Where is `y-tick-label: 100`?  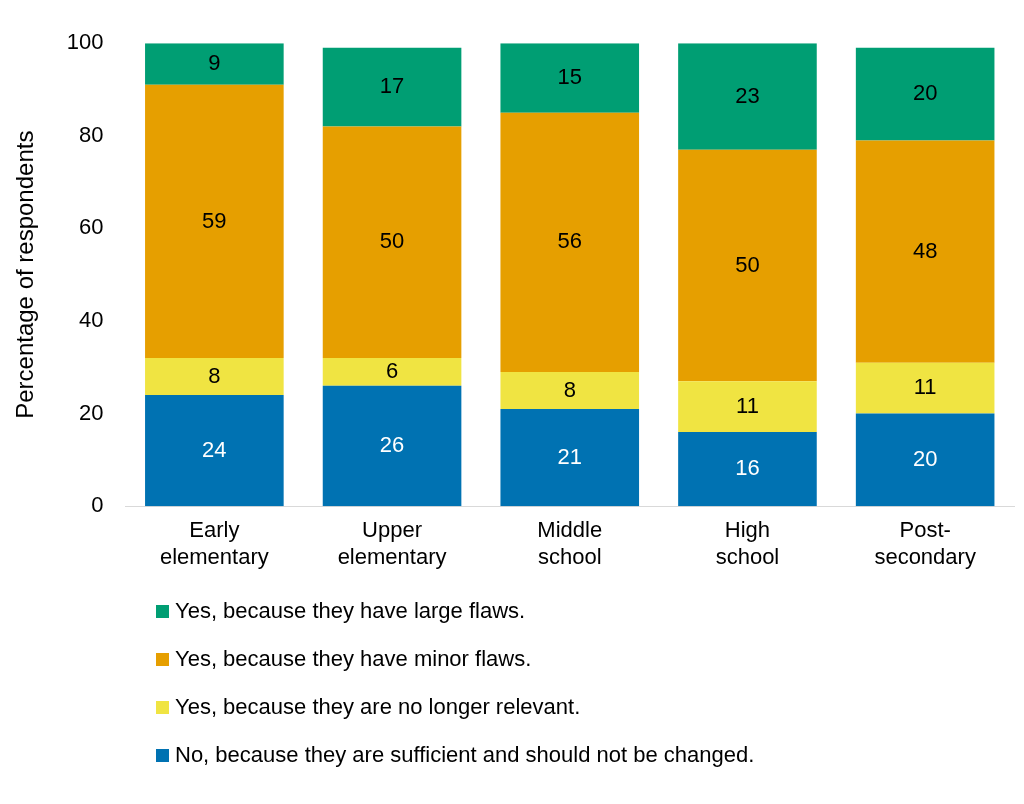
y-tick-label: 100 is located at coordinates (85, 42).